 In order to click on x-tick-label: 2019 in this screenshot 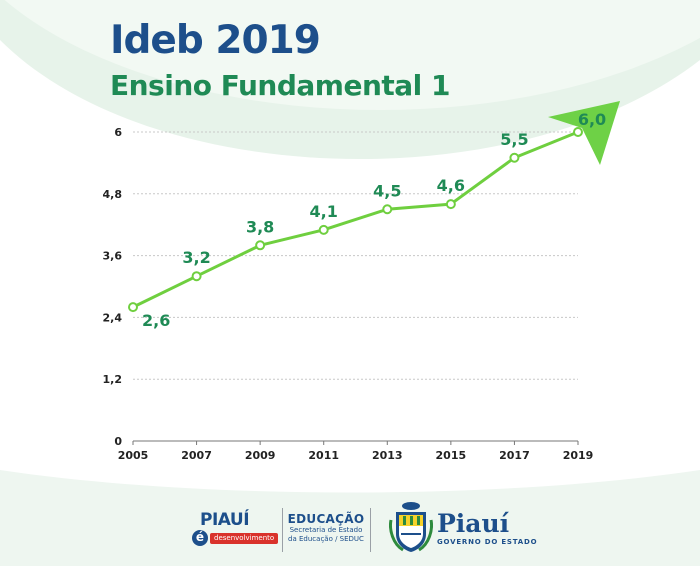, I will do `click(578, 455)`.